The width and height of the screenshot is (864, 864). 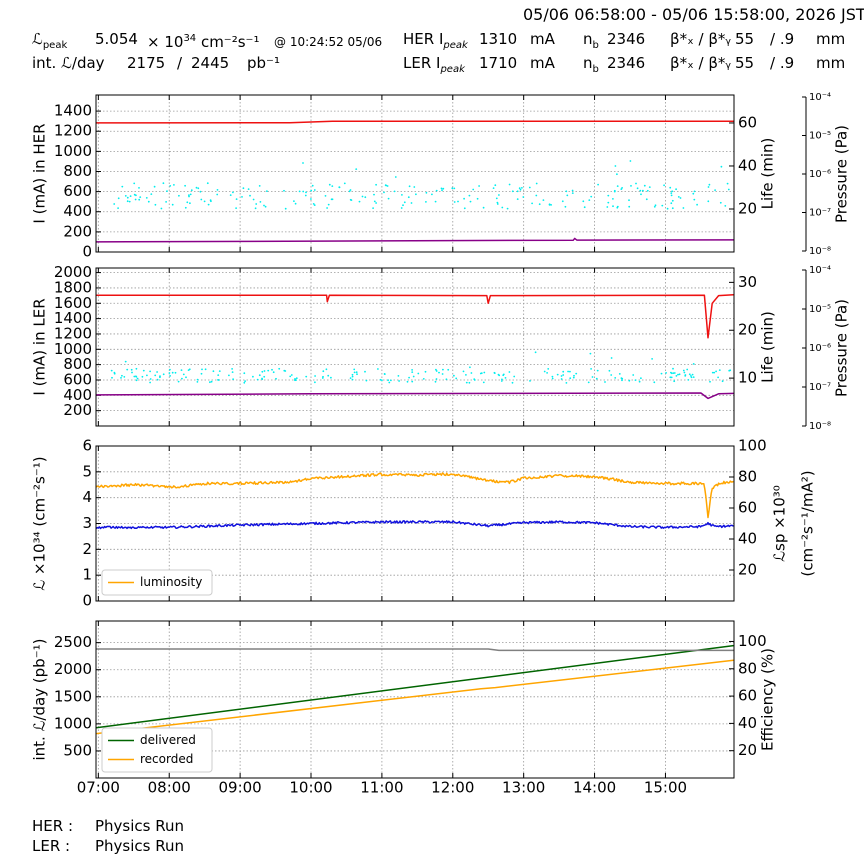 What do you see at coordinates (73, 696) in the screenshot?
I see `y-tick-label: 1500` at bounding box center [73, 696].